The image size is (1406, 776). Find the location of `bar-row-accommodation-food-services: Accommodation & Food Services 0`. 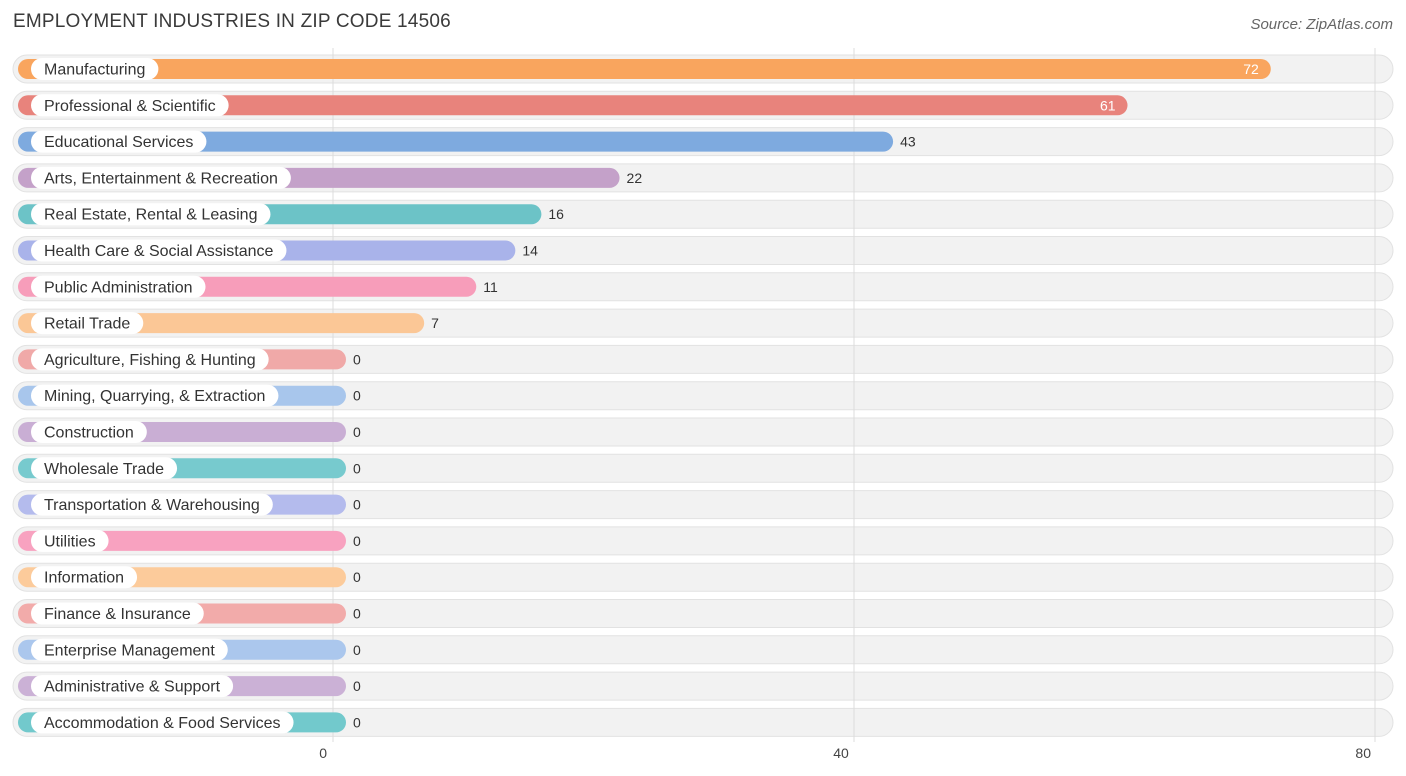

bar-row-accommodation-food-services: Accommodation & Food Services 0 is located at coordinates (189, 722).